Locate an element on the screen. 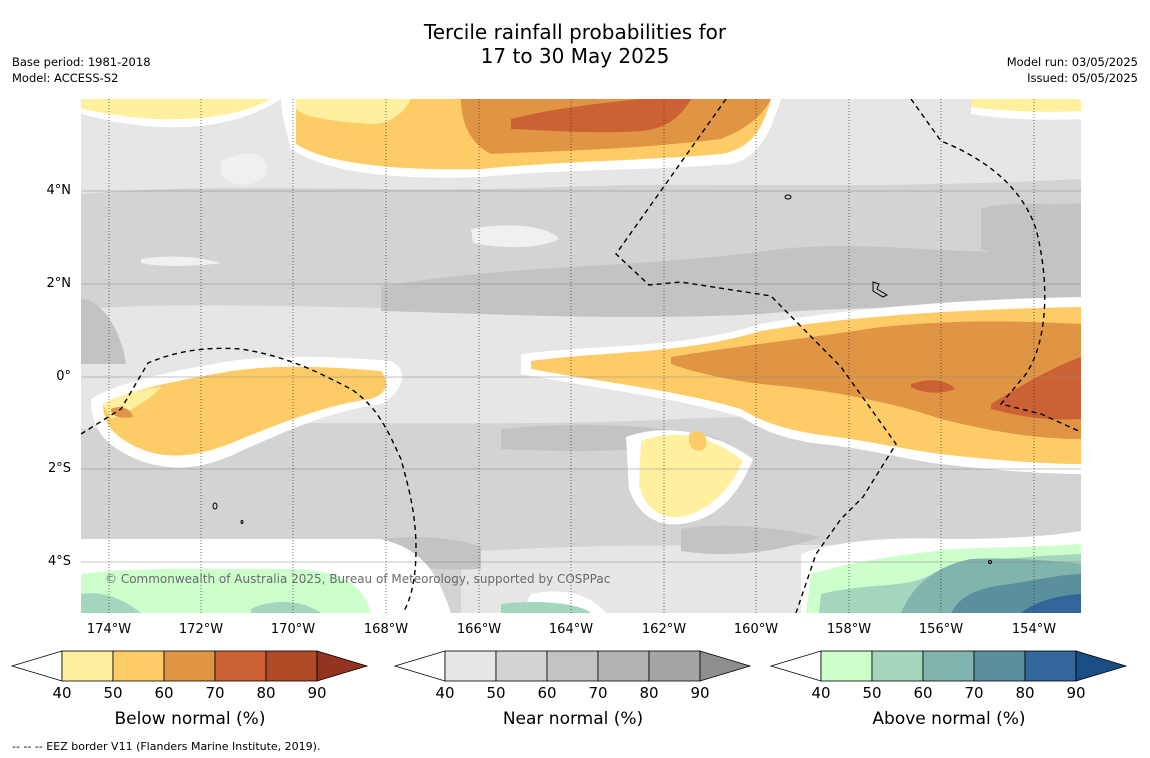  near-normal-tick-60: 60 is located at coordinates (547, 693).